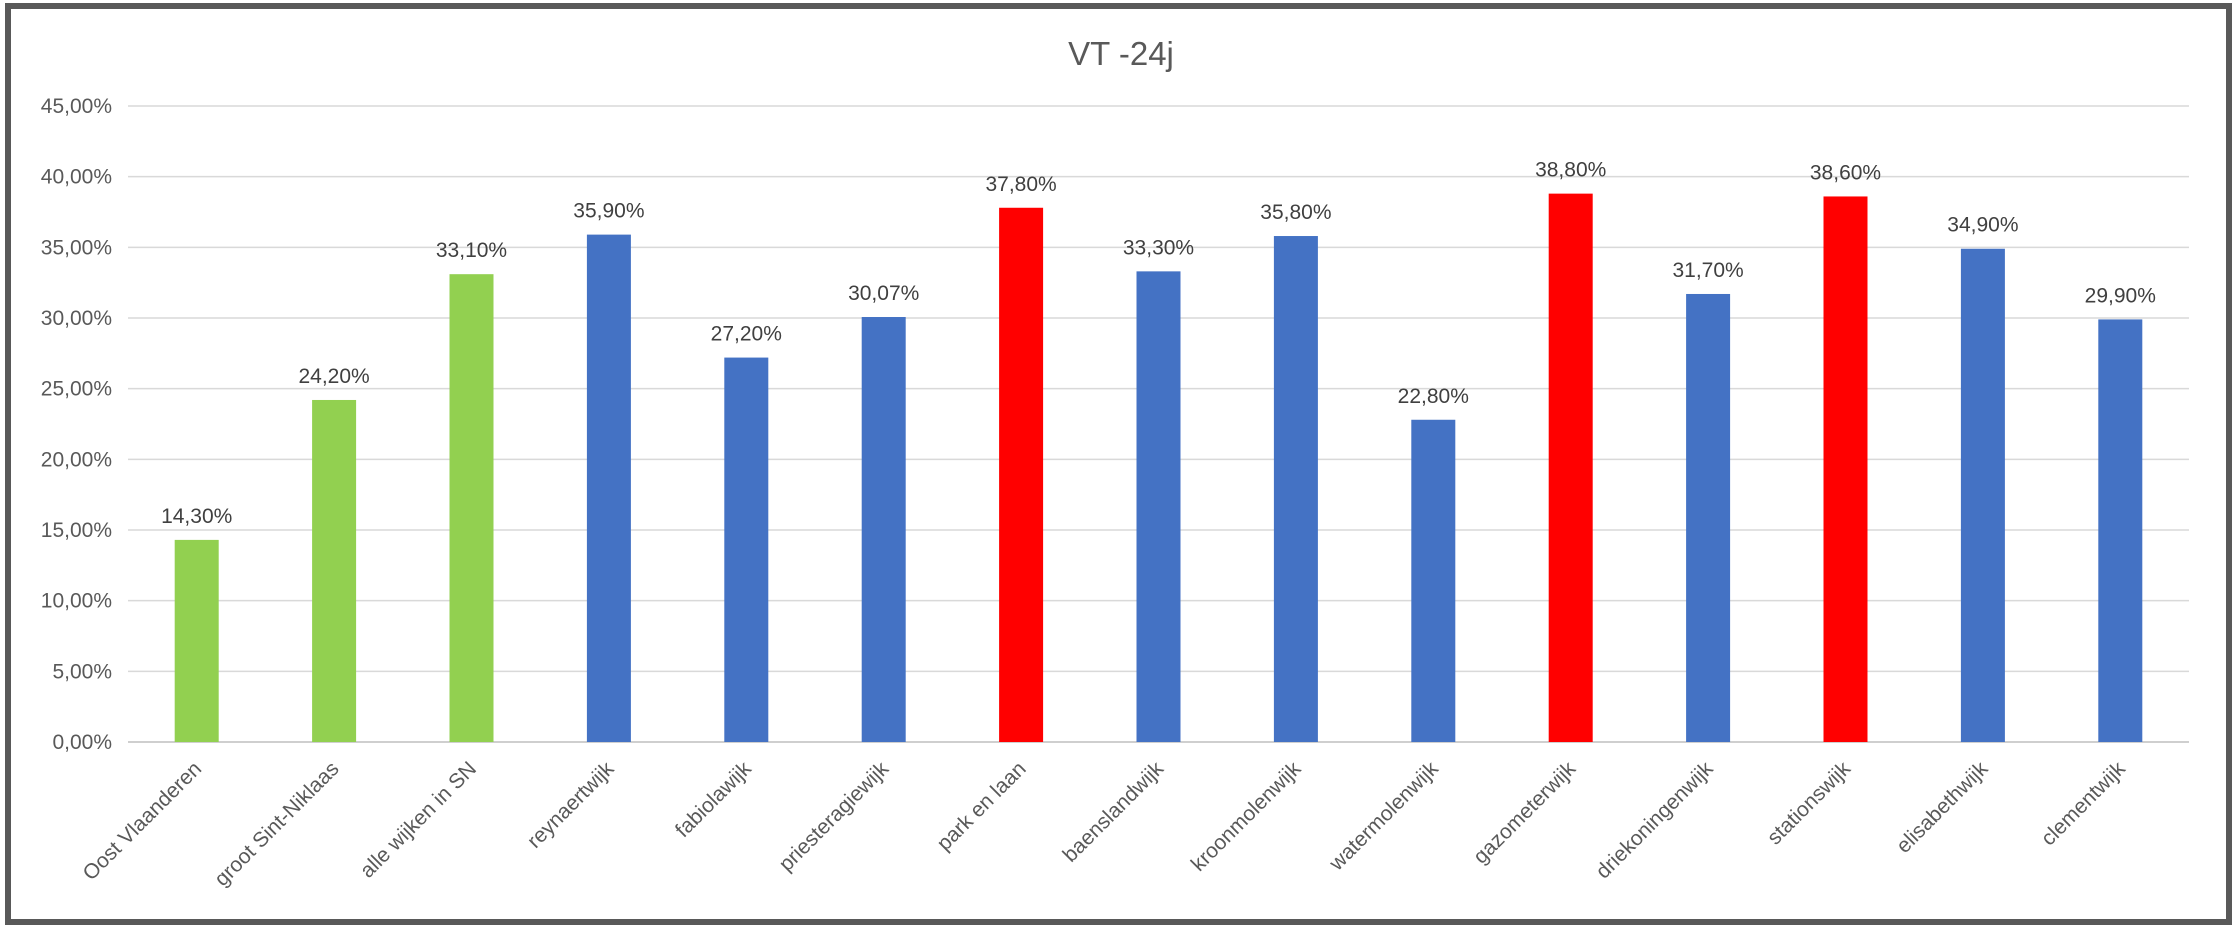 This screenshot has width=2233, height=925. Describe the element at coordinates (1383, 816) in the screenshot. I see `x-tick-label: watermolenwijk` at that location.